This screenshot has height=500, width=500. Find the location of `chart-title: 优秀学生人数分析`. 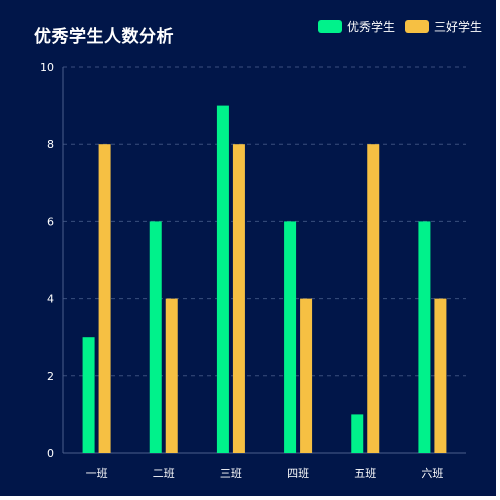

chart-title: 优秀学生人数分析 is located at coordinates (104, 37).